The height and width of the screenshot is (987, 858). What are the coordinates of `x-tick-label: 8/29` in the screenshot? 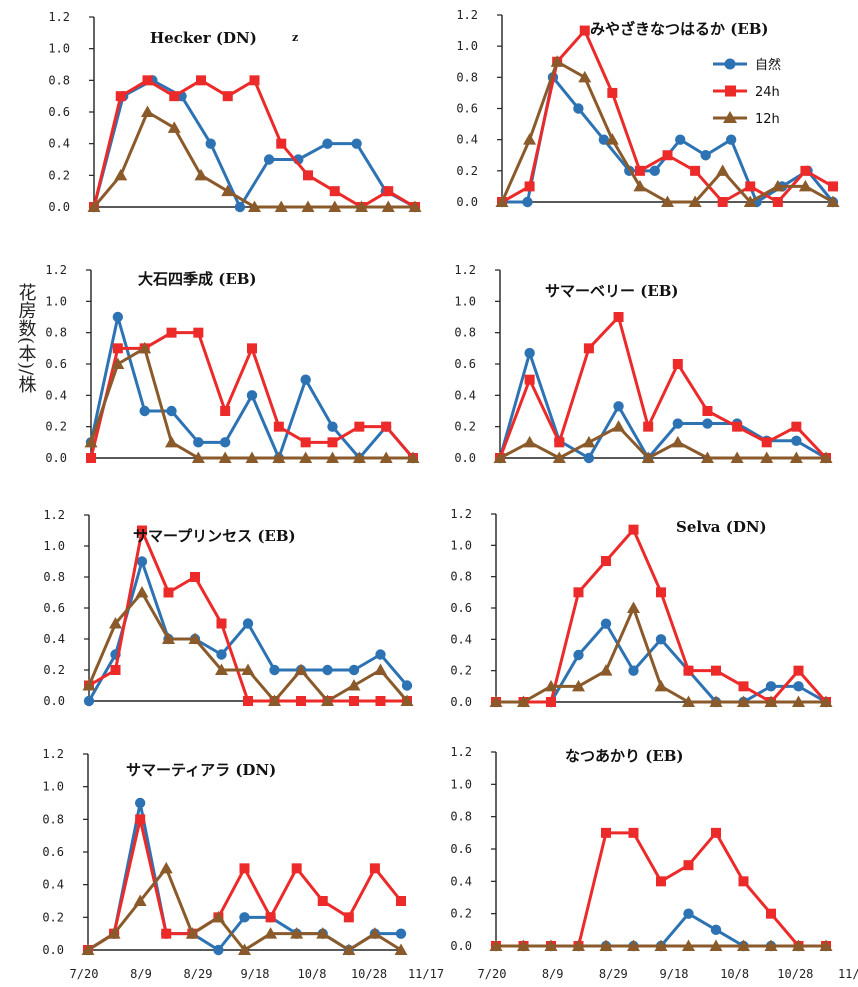 It's located at (198, 974).